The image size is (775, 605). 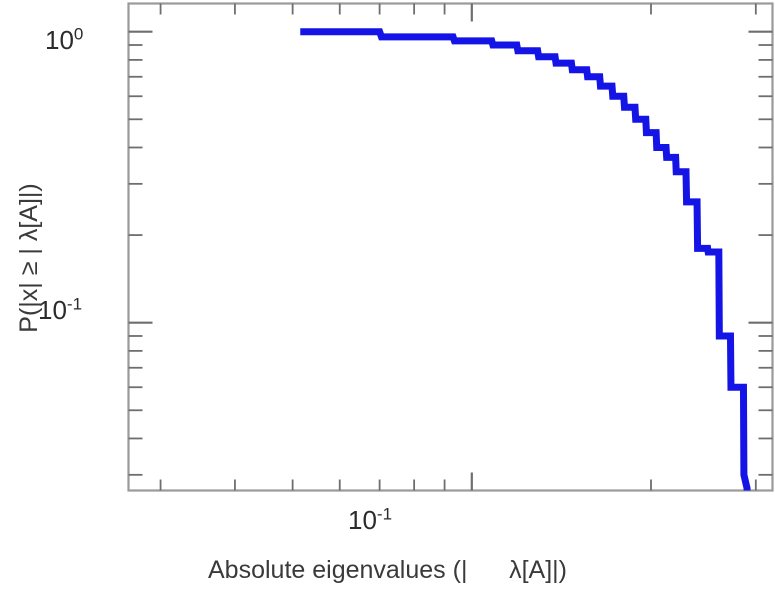 I want to click on x-tick-label-1e-1: 10-1, so click(x=370, y=519).